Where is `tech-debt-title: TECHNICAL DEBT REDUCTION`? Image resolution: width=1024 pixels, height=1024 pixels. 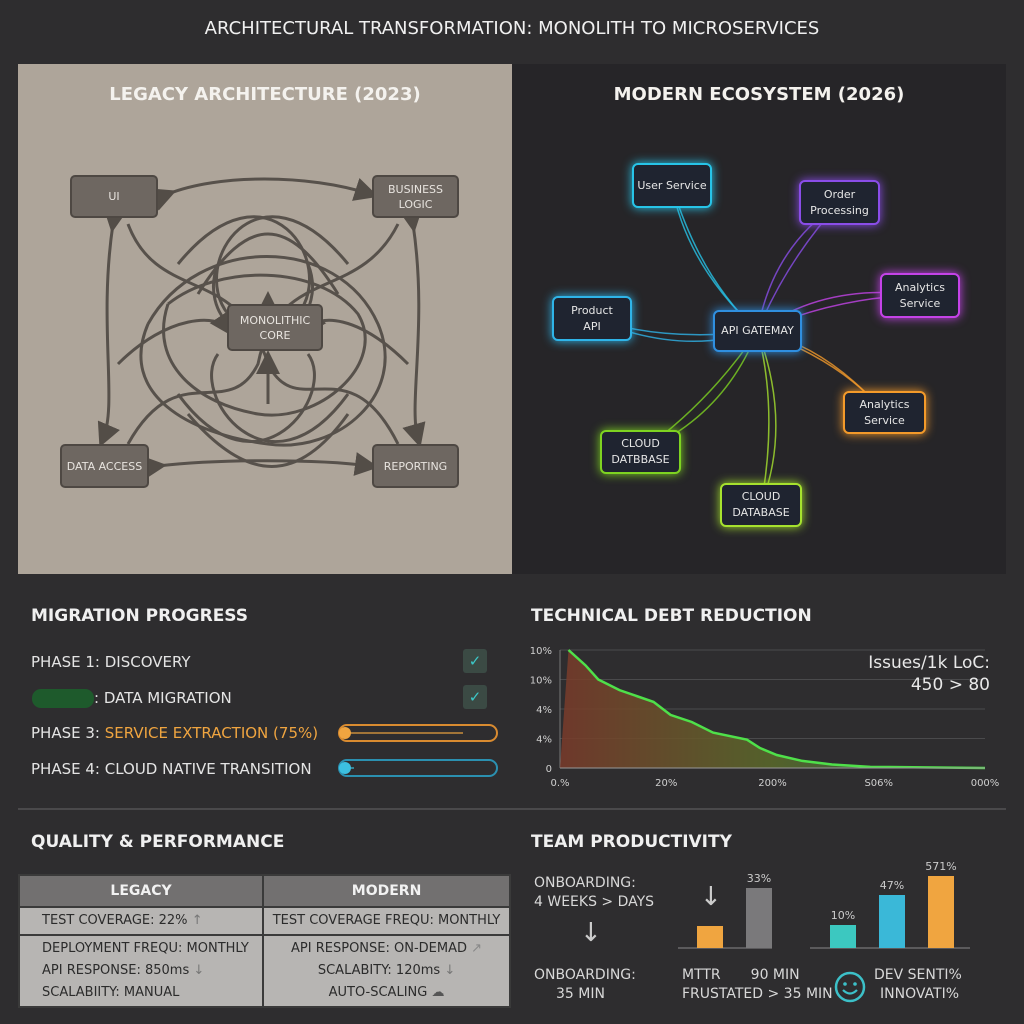 tech-debt-title: TECHNICAL DEBT REDUCTION is located at coordinates (671, 616).